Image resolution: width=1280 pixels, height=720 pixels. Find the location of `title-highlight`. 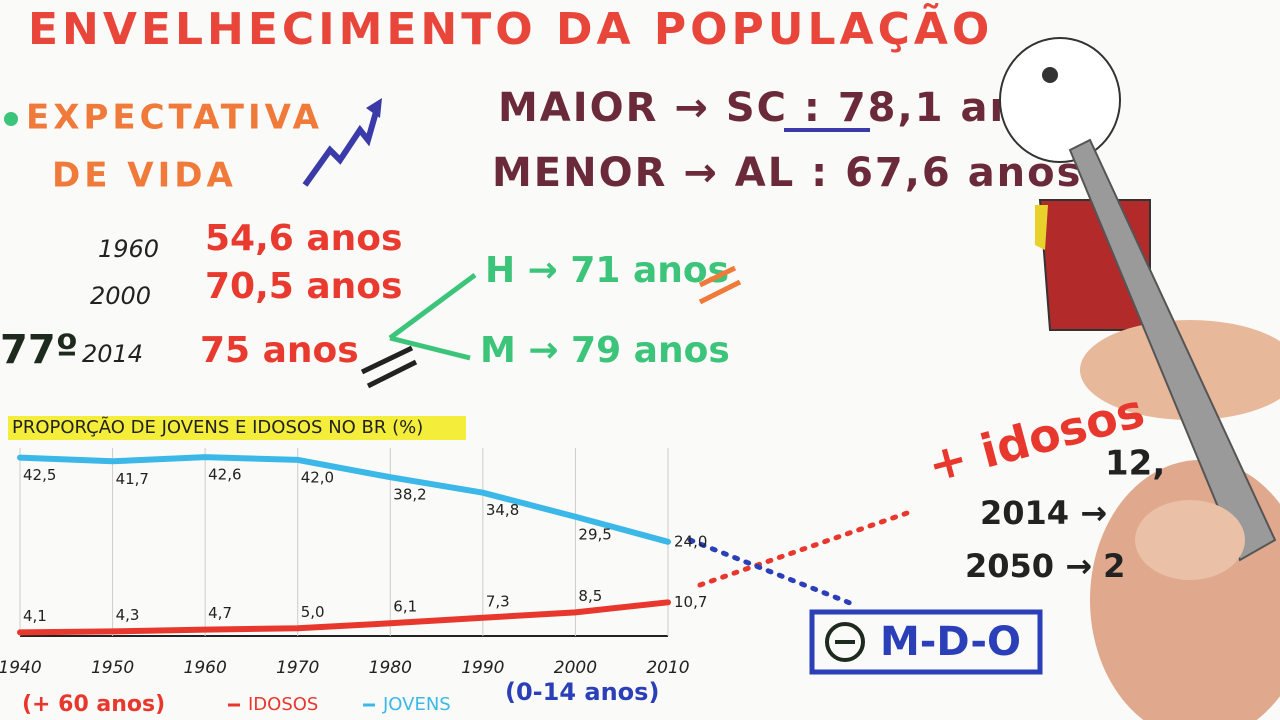

title-highlight is located at coordinates (237, 428).